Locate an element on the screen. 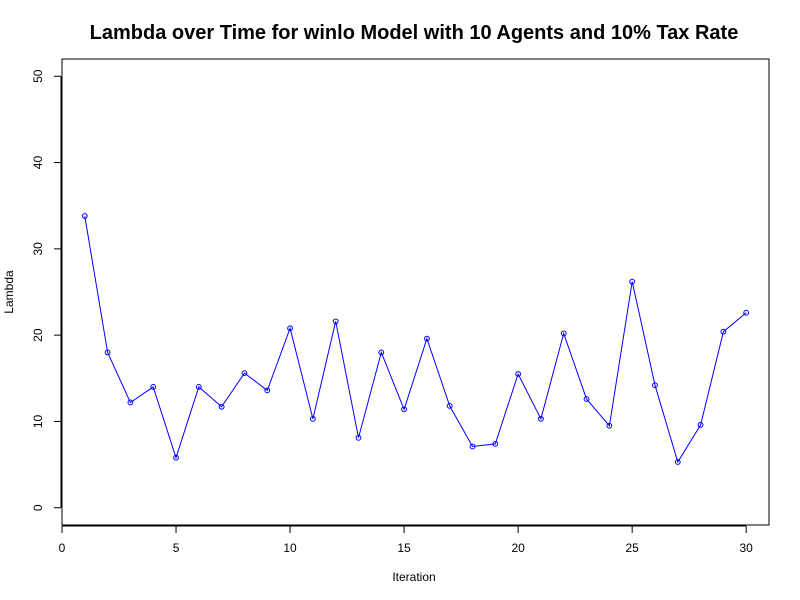 Image resolution: width=800 pixels, height=600 pixels. y-tick-label: 10 is located at coordinates (38, 421).